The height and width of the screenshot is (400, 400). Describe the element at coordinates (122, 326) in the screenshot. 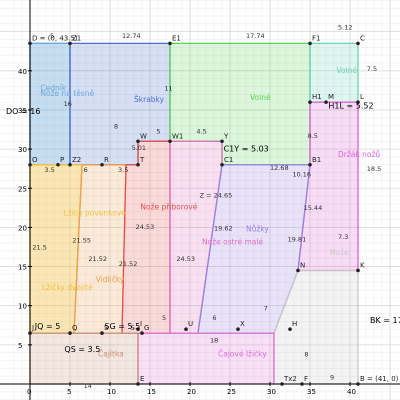

I see `measurement-label: SG = 5.5` at that location.